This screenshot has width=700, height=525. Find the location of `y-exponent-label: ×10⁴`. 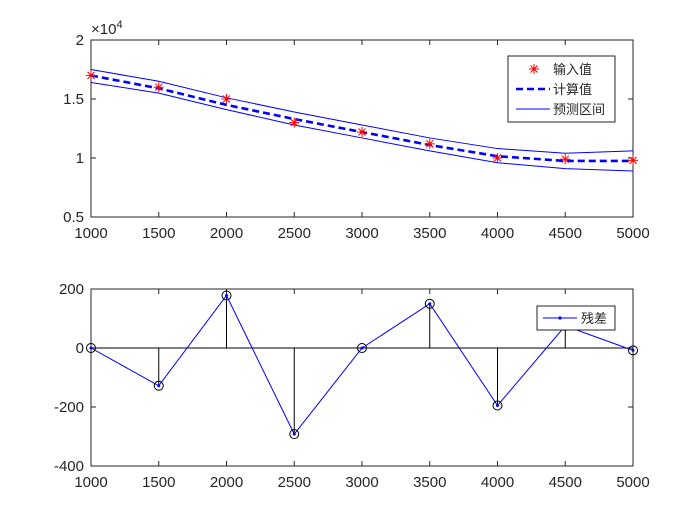

y-exponent-label: ×10⁴ is located at coordinates (107, 28).